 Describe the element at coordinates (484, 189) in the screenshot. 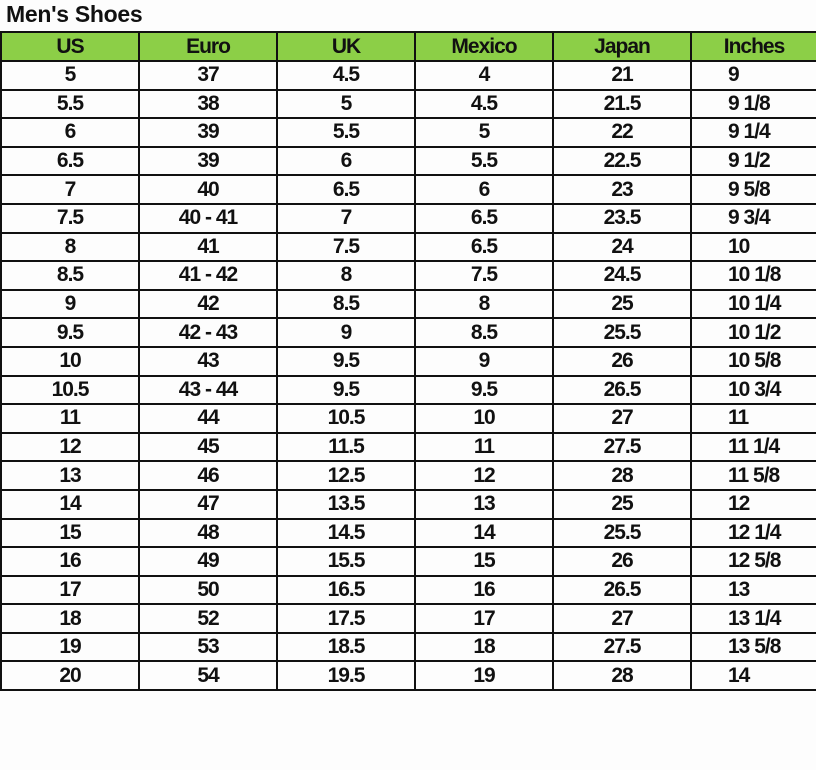

I see `cell-mexico: 6` at that location.